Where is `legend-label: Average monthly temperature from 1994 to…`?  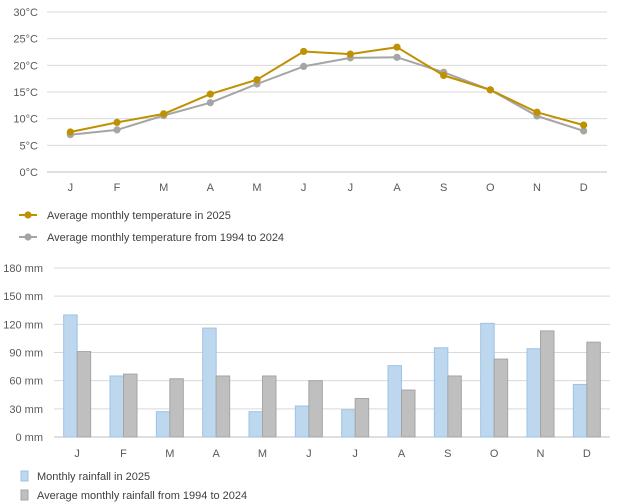
legend-label: Average monthly temperature from 1994 to… is located at coordinates (165, 238).